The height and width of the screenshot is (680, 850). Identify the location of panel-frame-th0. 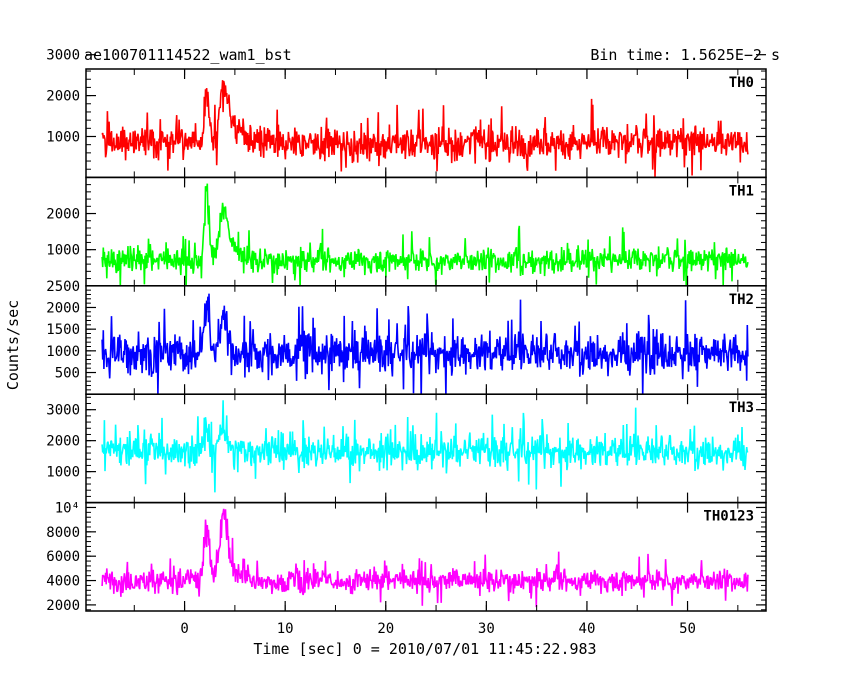
(426, 123).